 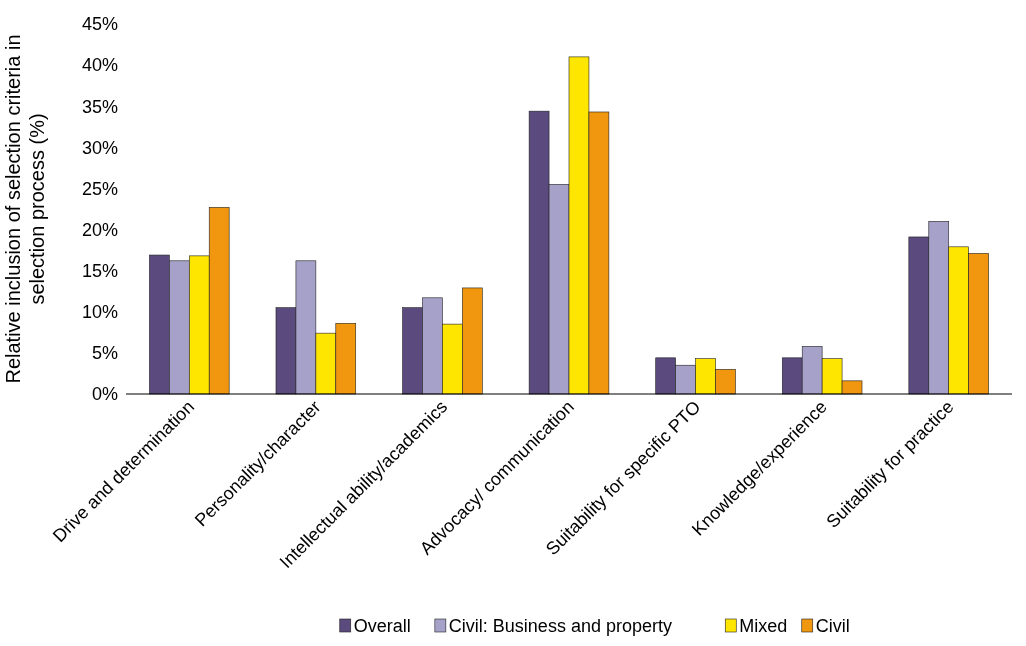 I want to click on y-tick-label: 5%, so click(x=104, y=353).